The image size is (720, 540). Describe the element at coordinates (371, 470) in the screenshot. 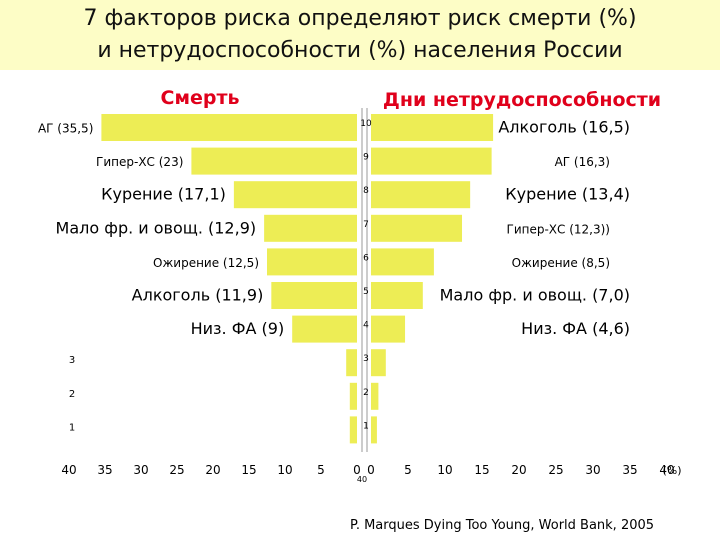

I see `x-tick-label-right: 0` at that location.